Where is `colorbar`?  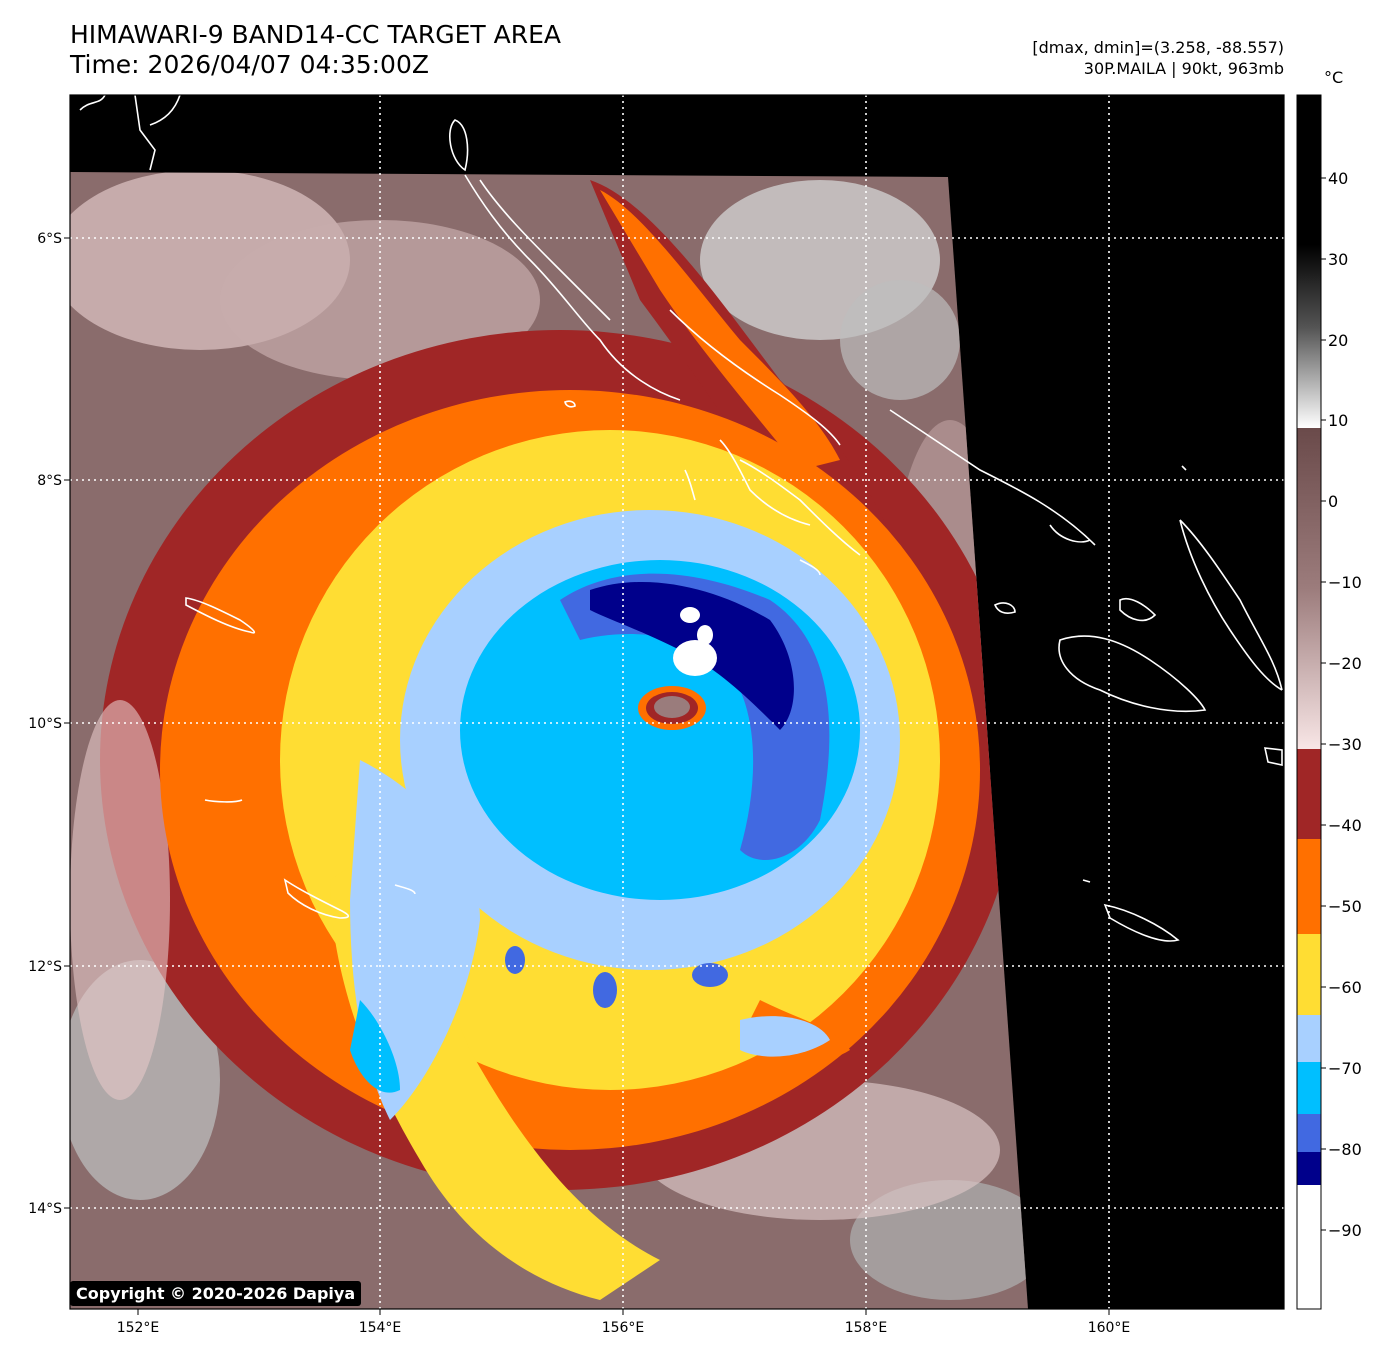
colorbar is located at coordinates (1309, 702).